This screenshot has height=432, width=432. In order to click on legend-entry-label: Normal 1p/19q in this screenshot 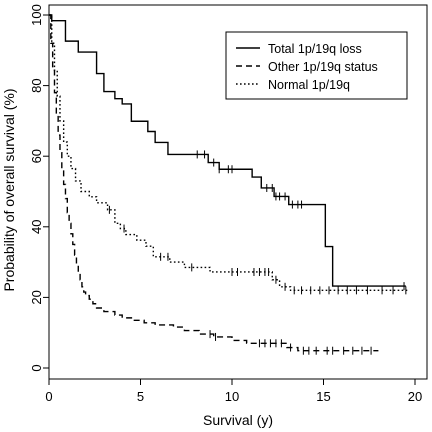, I will do `click(309, 85)`.